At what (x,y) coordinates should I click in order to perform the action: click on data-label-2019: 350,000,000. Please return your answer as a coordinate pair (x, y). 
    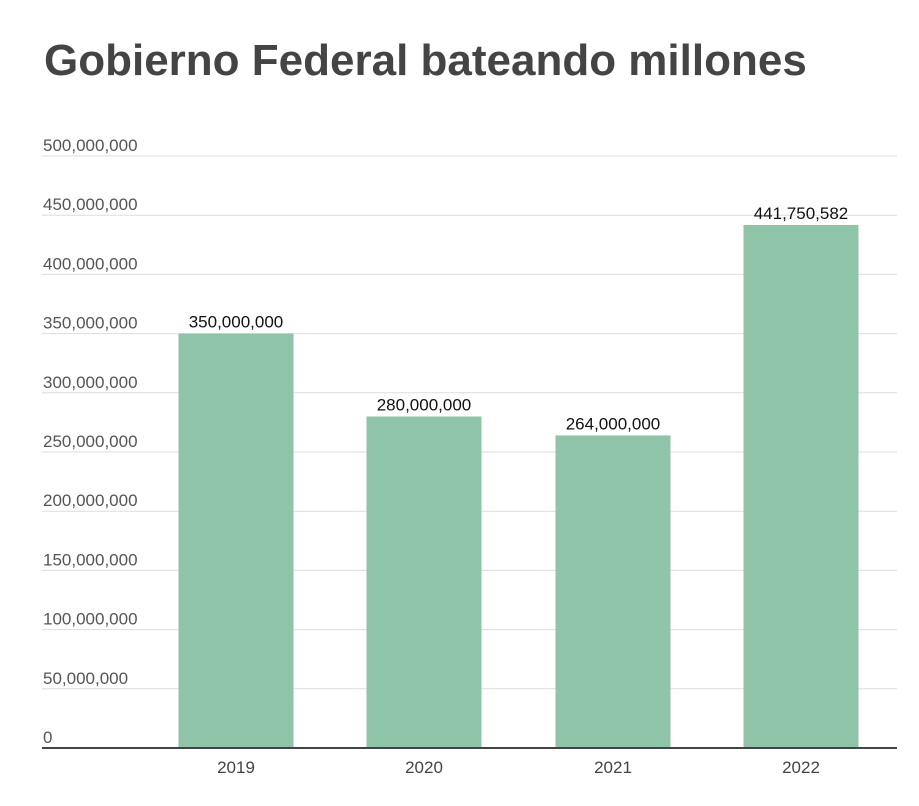
    Looking at the image, I should click on (236, 322).